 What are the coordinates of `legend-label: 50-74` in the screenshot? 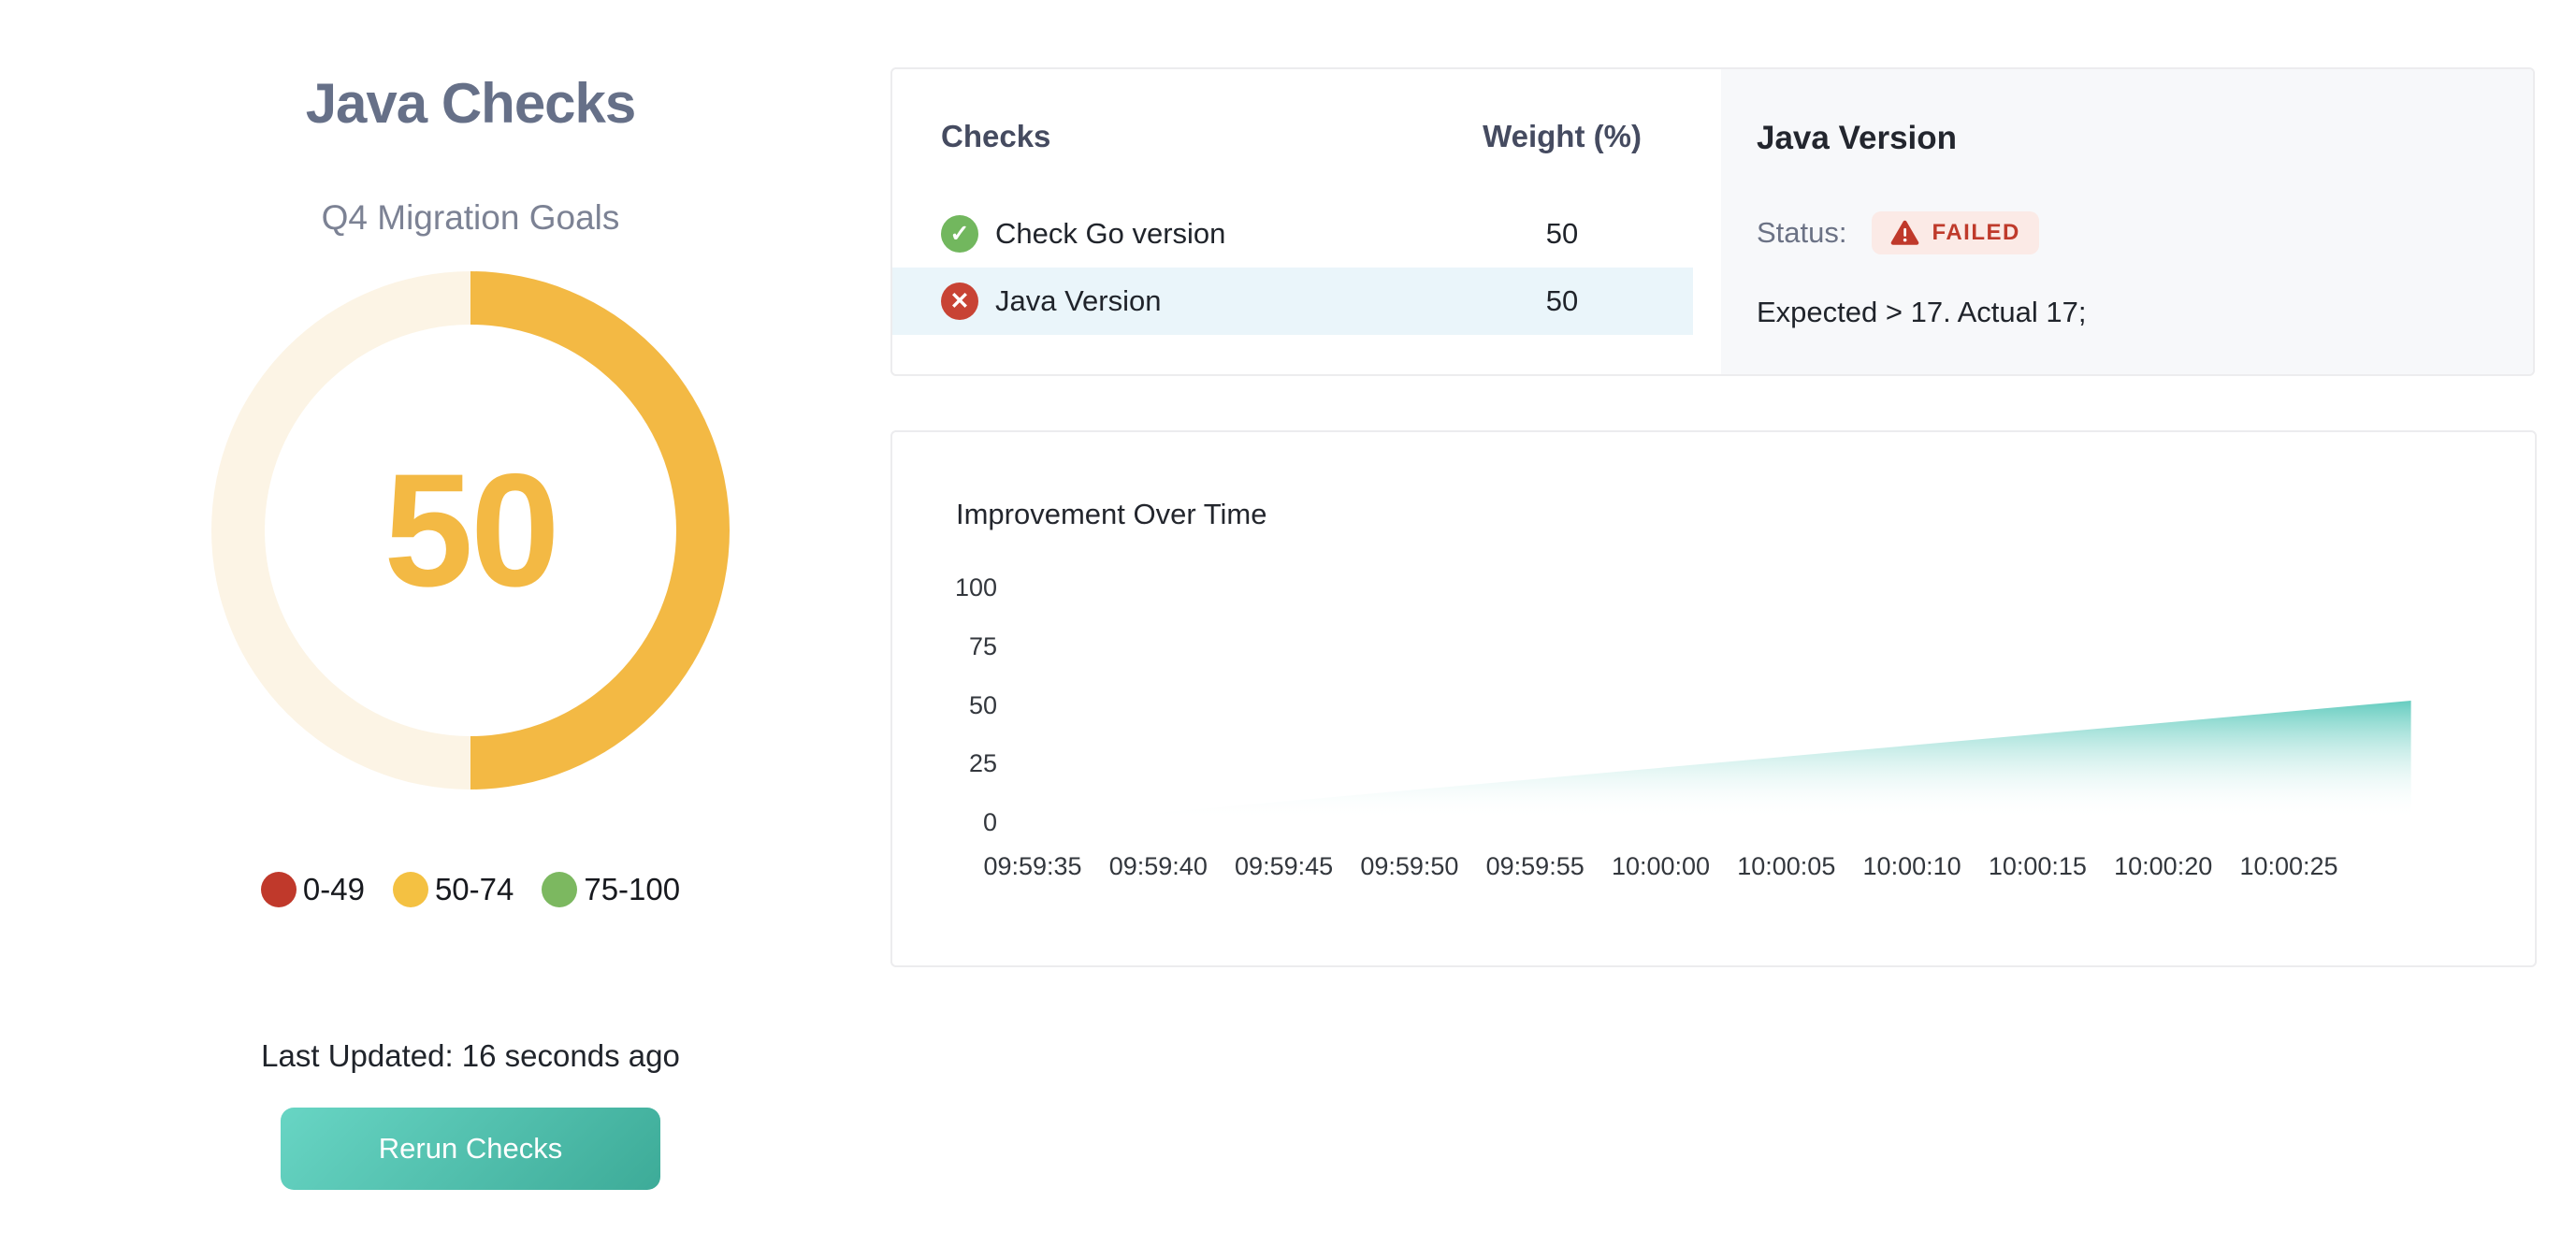 It's located at (474, 889).